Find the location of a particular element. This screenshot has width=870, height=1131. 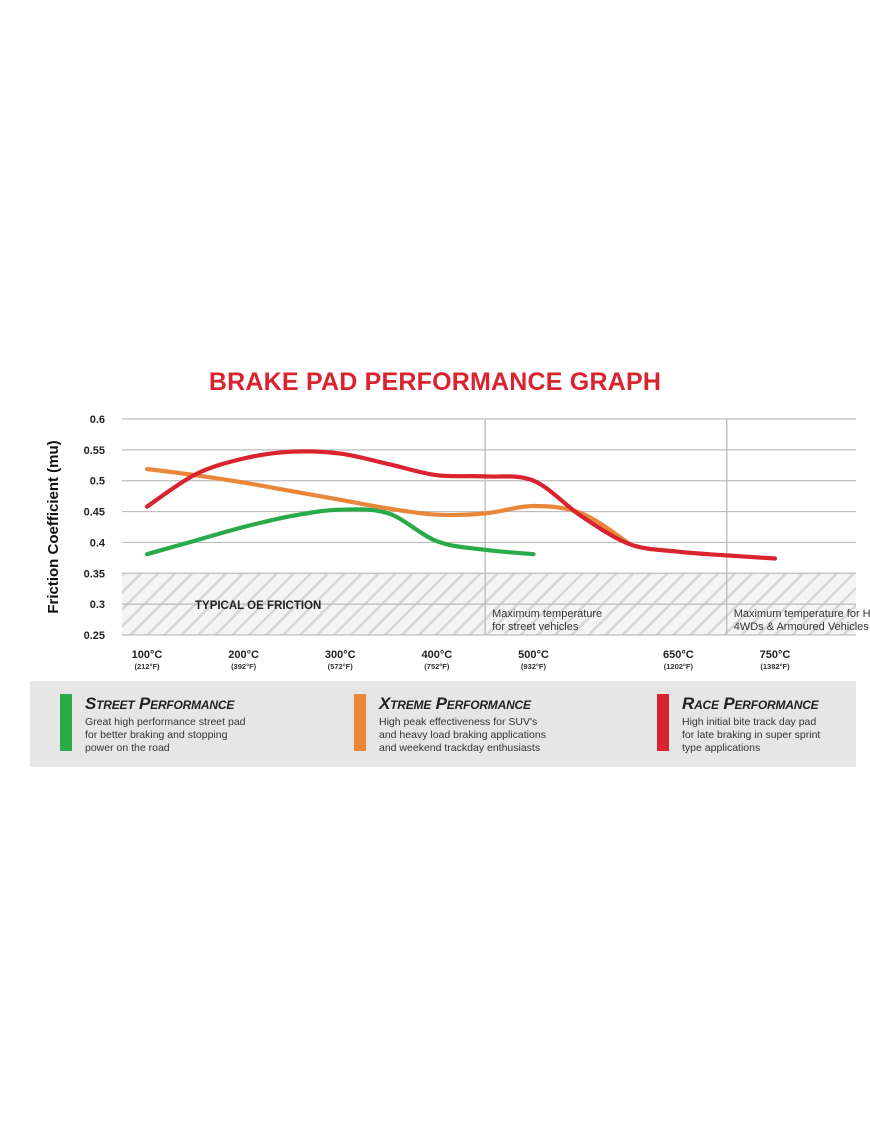

race-color-swatch is located at coordinates (663, 722).